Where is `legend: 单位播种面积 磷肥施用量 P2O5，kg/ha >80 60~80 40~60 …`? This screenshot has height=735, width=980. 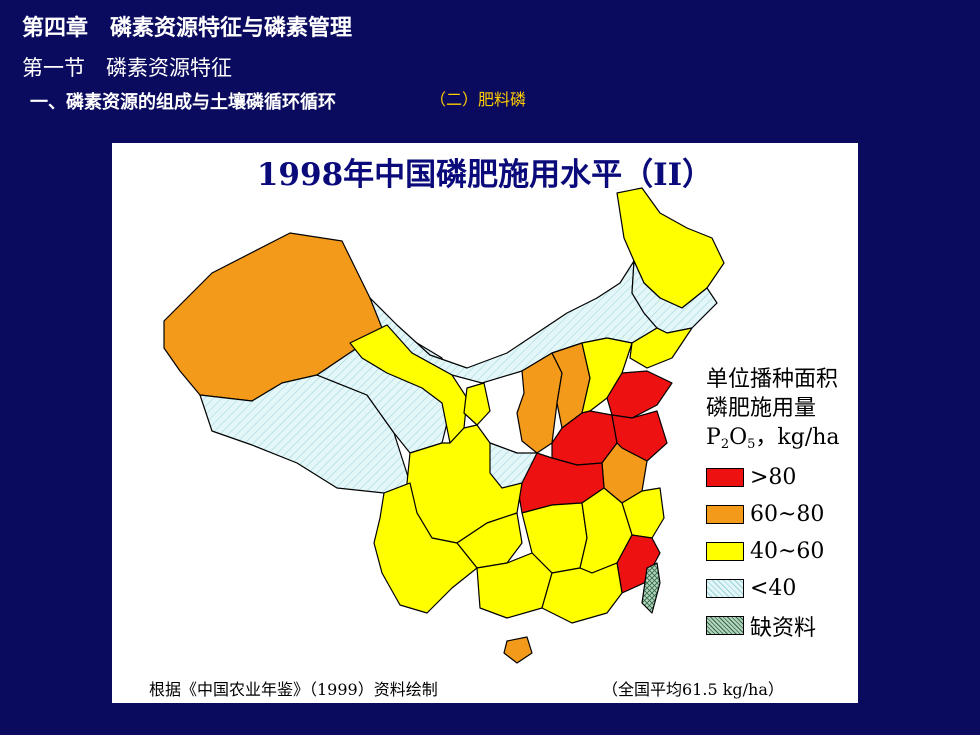
legend: 单位播种面积 磷肥施用量 P2O5，kg/ha >80 60~80 40~60 … is located at coordinates (773, 504).